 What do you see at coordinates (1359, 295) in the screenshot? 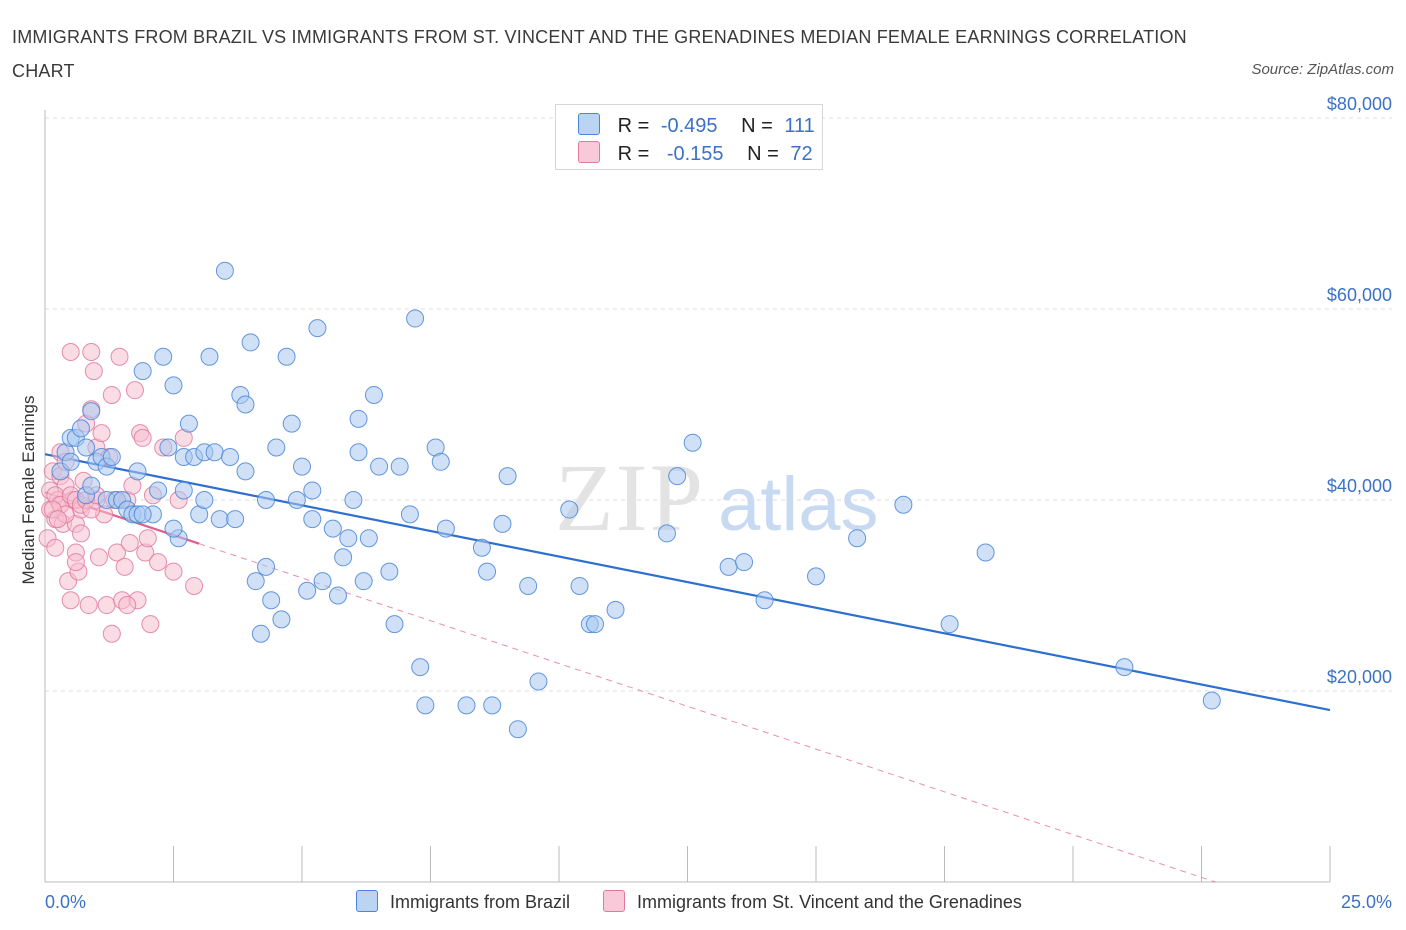
I see `y-tick-label: $60,000` at bounding box center [1359, 295].